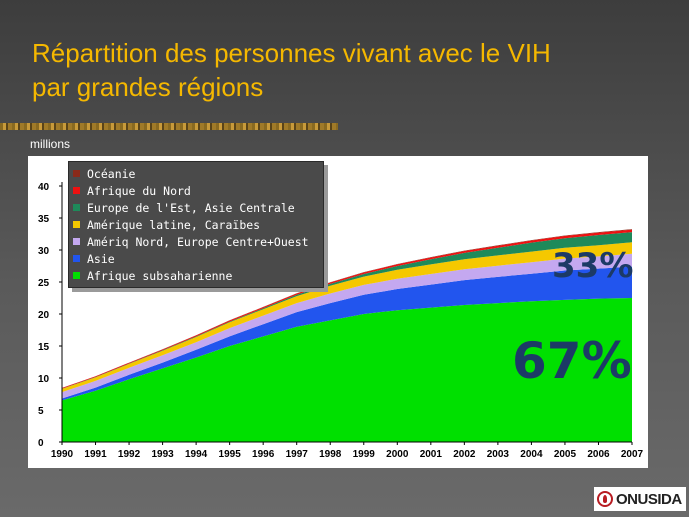  What do you see at coordinates (162, 454) in the screenshot?
I see `x-tick-label: 1993` at bounding box center [162, 454].